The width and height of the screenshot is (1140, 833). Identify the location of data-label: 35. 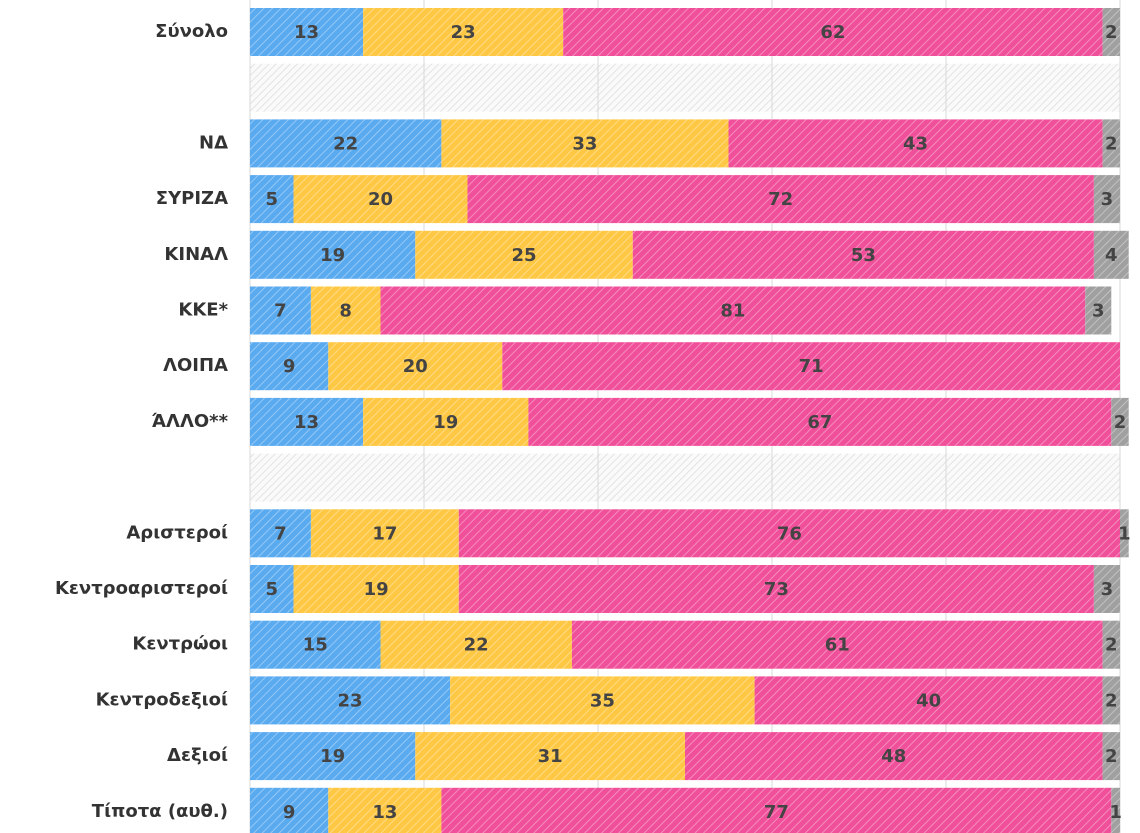
(602, 700).